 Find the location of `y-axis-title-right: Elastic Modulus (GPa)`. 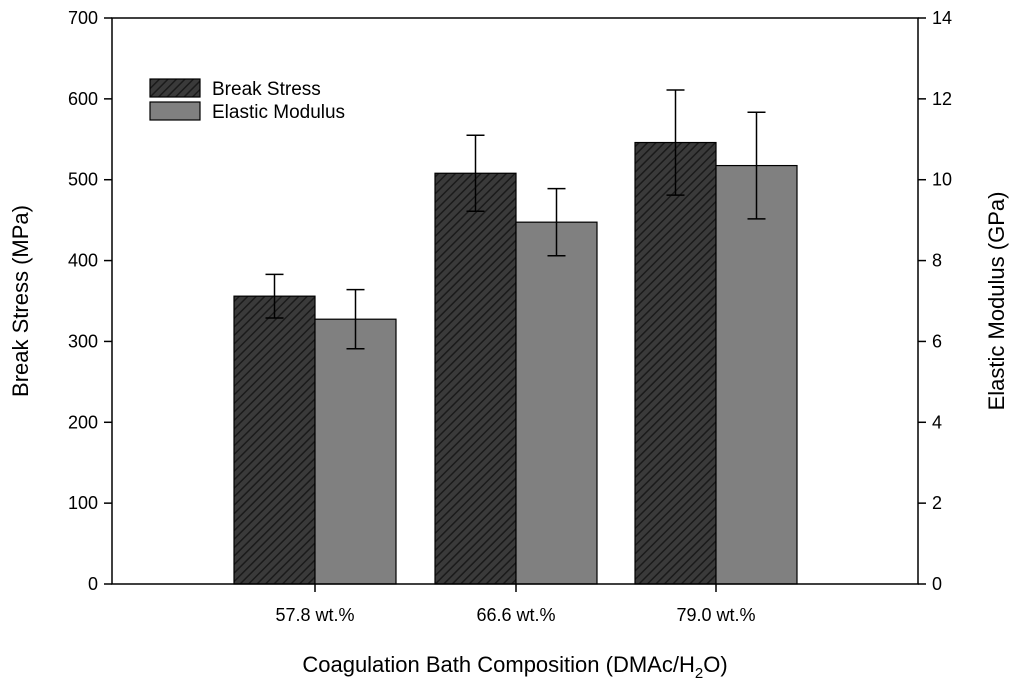

y-axis-title-right: Elastic Modulus (GPa) is located at coordinates (996, 301).